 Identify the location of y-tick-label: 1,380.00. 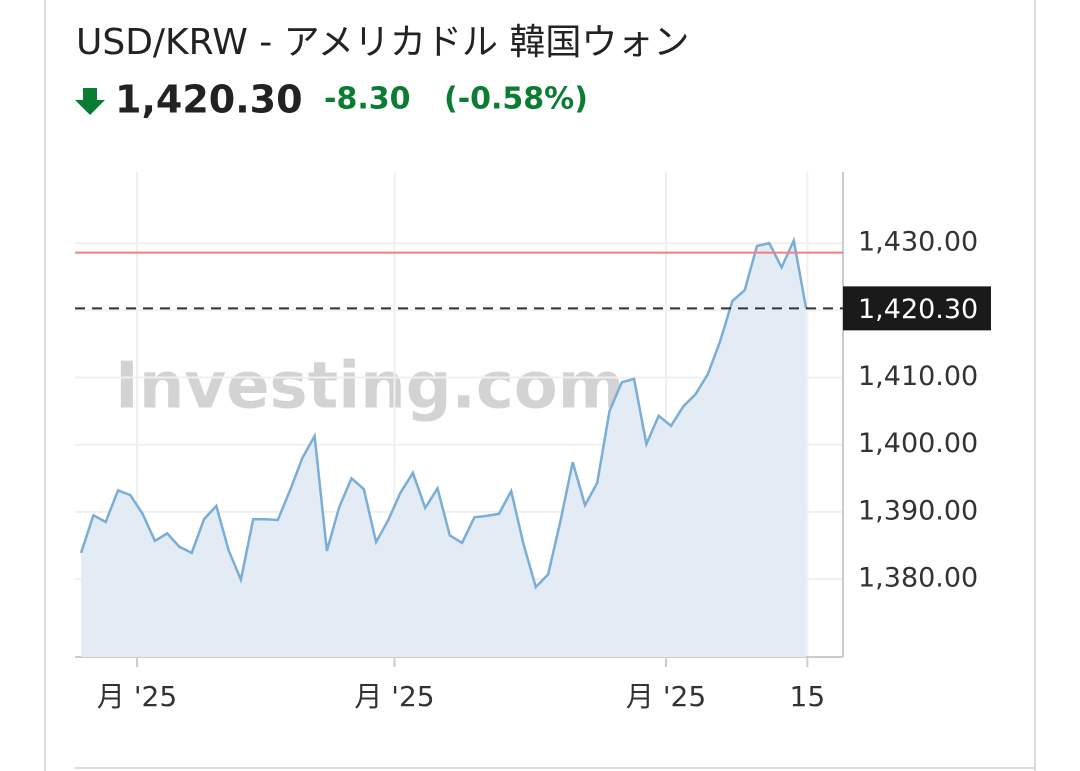
(918, 578).